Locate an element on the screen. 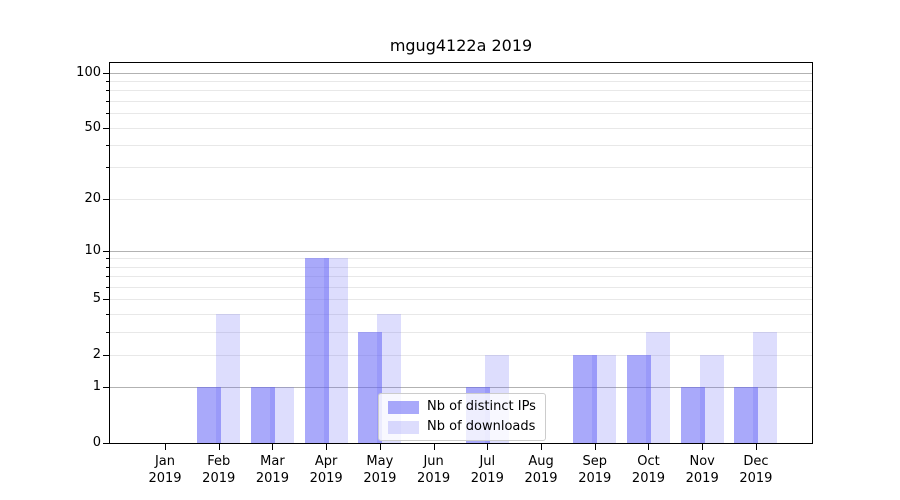 The image size is (900, 500). legend-label-distinct-ips: Nb of distinct IPs is located at coordinates (481, 406).